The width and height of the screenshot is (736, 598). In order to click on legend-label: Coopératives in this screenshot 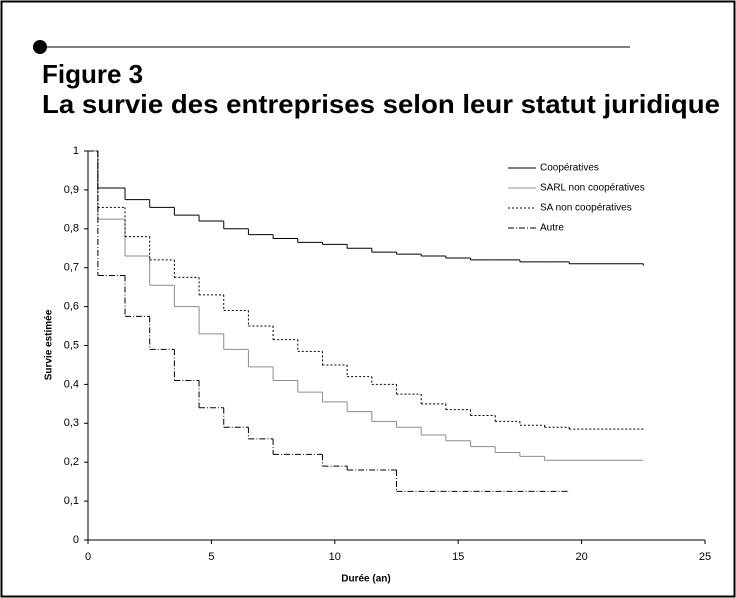, I will do `click(569, 168)`.